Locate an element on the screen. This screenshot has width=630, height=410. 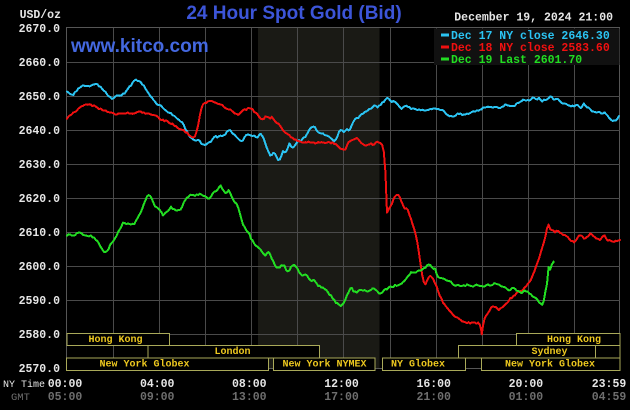
svg-text: 2580.0 is located at coordinates (40, 335).